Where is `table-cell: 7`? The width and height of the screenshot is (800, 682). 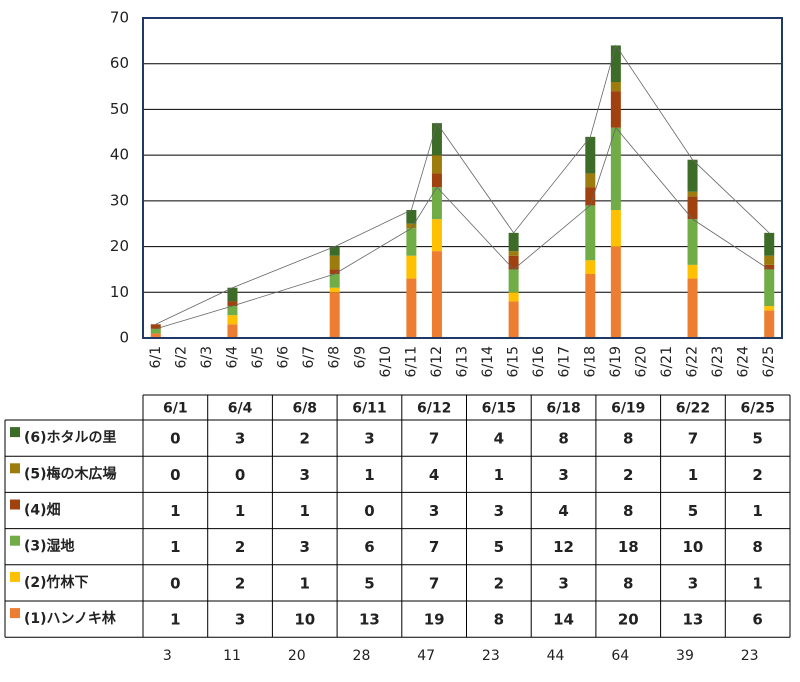
table-cell: 7 is located at coordinates (693, 439).